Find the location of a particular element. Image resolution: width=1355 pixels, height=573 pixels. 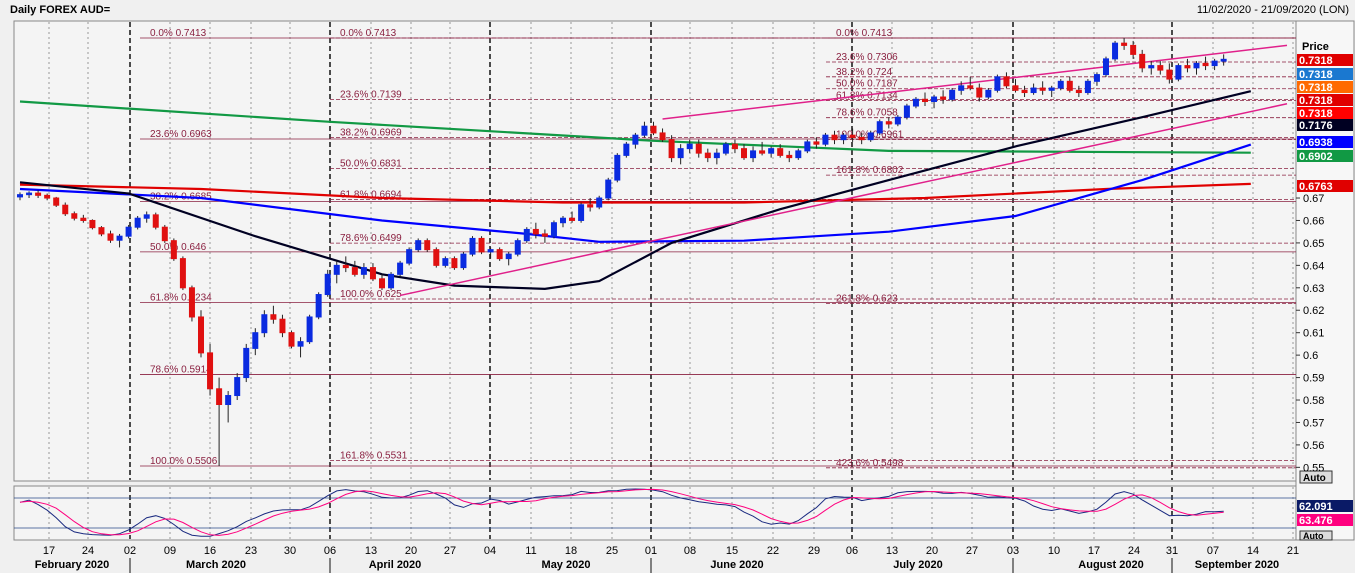

price-tick-label: 0.56 is located at coordinates (1313, 446).